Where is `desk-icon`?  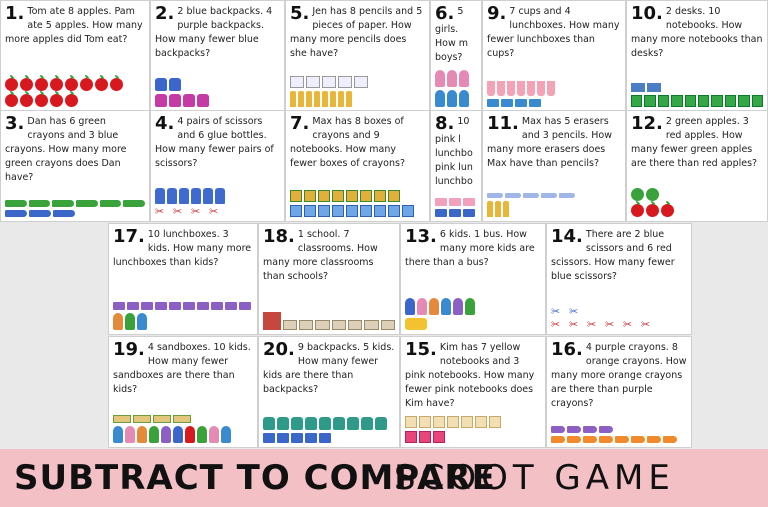
desk-icon is located at coordinates (638, 87).